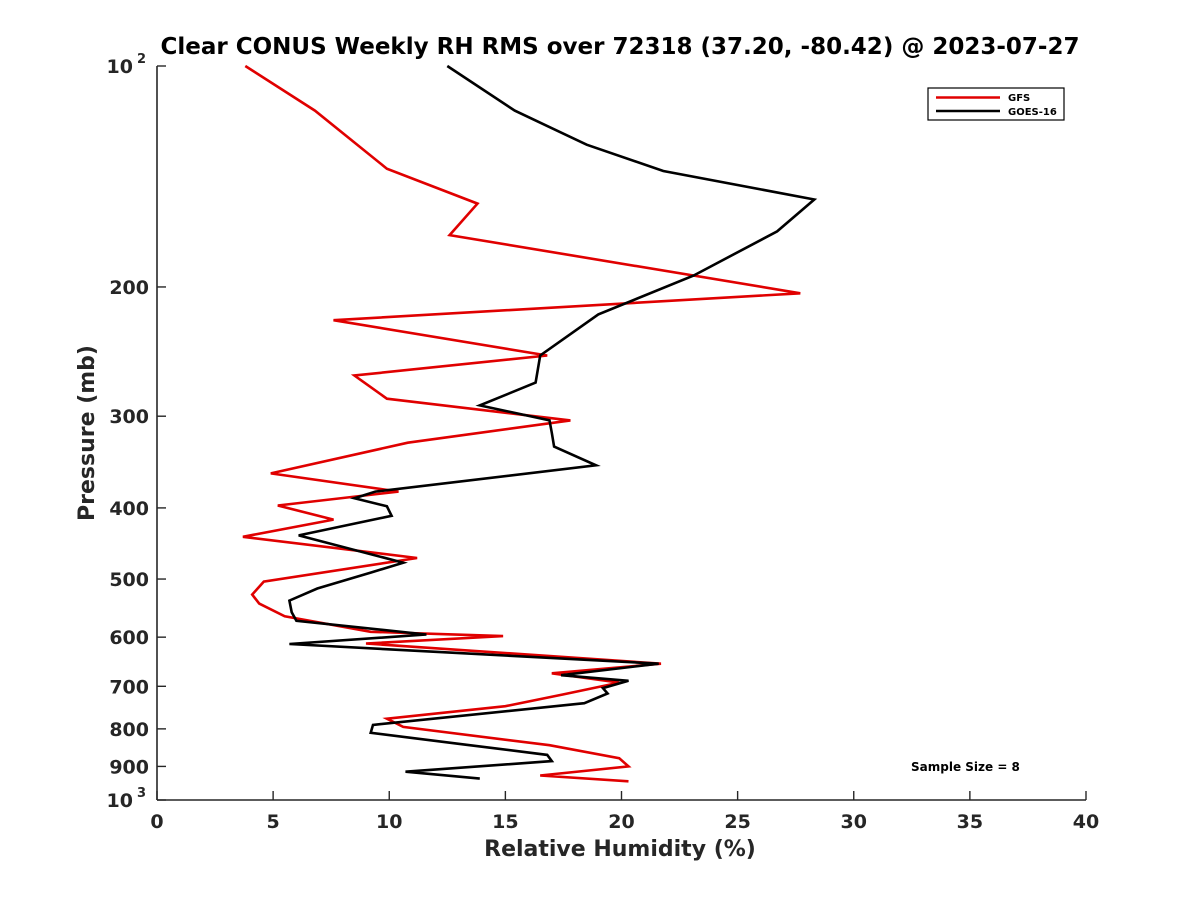 The image size is (1200, 900). I want to click on y-tick-label: 500, so click(129, 580).